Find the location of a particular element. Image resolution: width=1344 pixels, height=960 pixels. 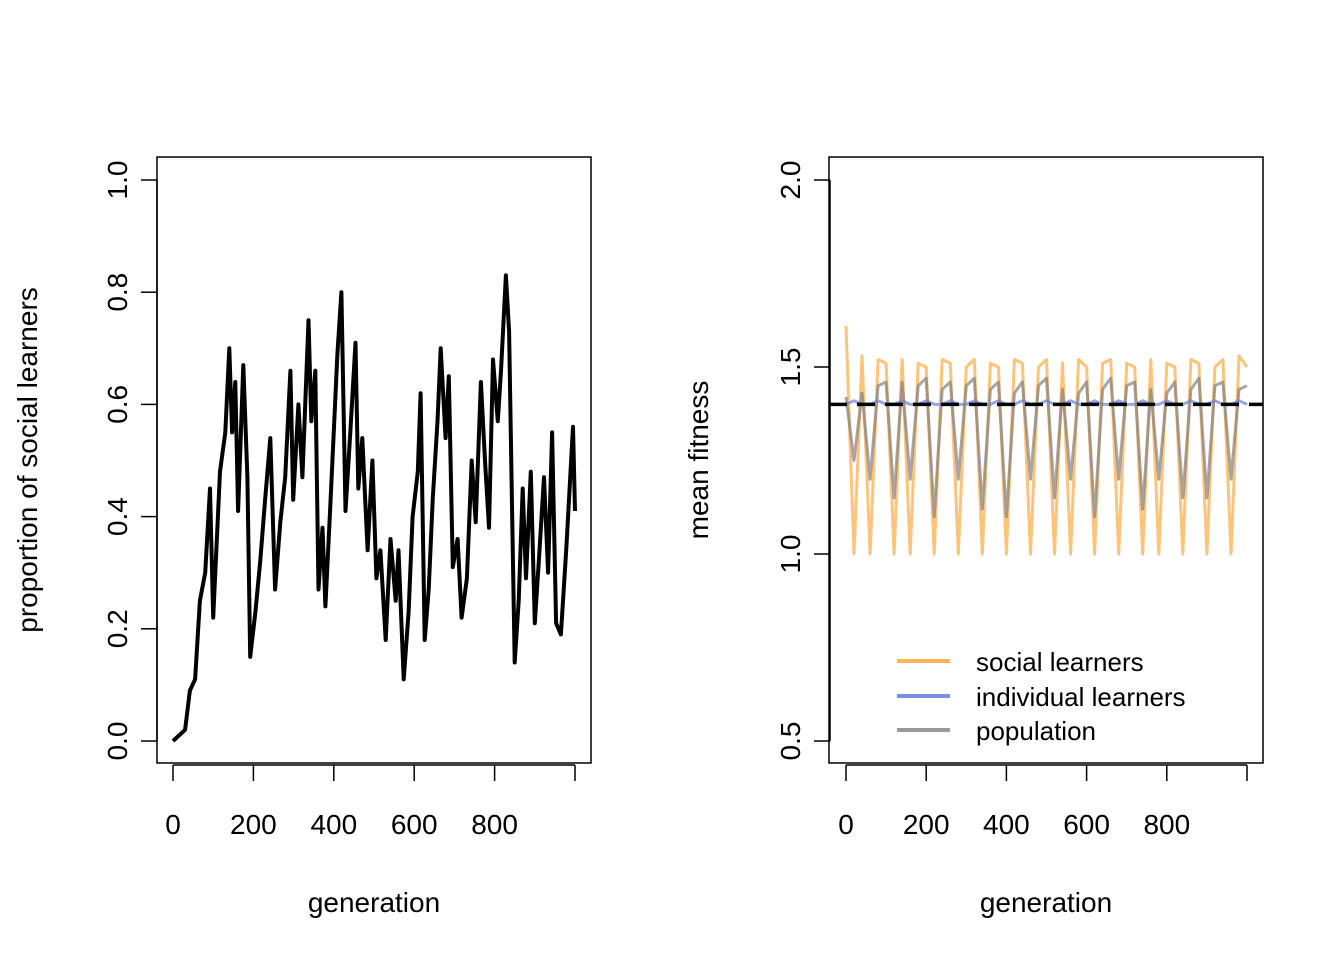

series-line-population is located at coordinates (1046, 447).